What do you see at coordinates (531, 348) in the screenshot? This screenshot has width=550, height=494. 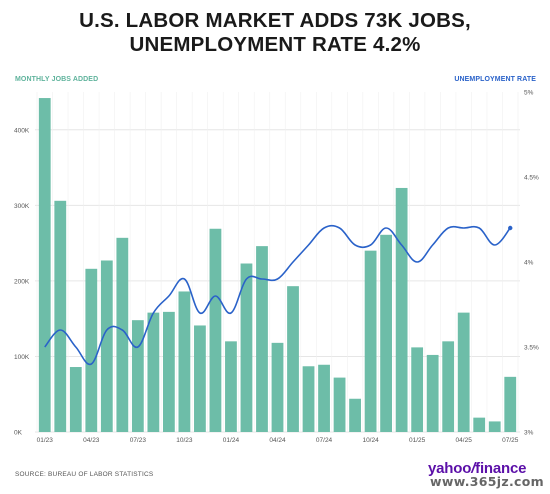 I see `y2-tick-label: 3.5%` at bounding box center [531, 348].